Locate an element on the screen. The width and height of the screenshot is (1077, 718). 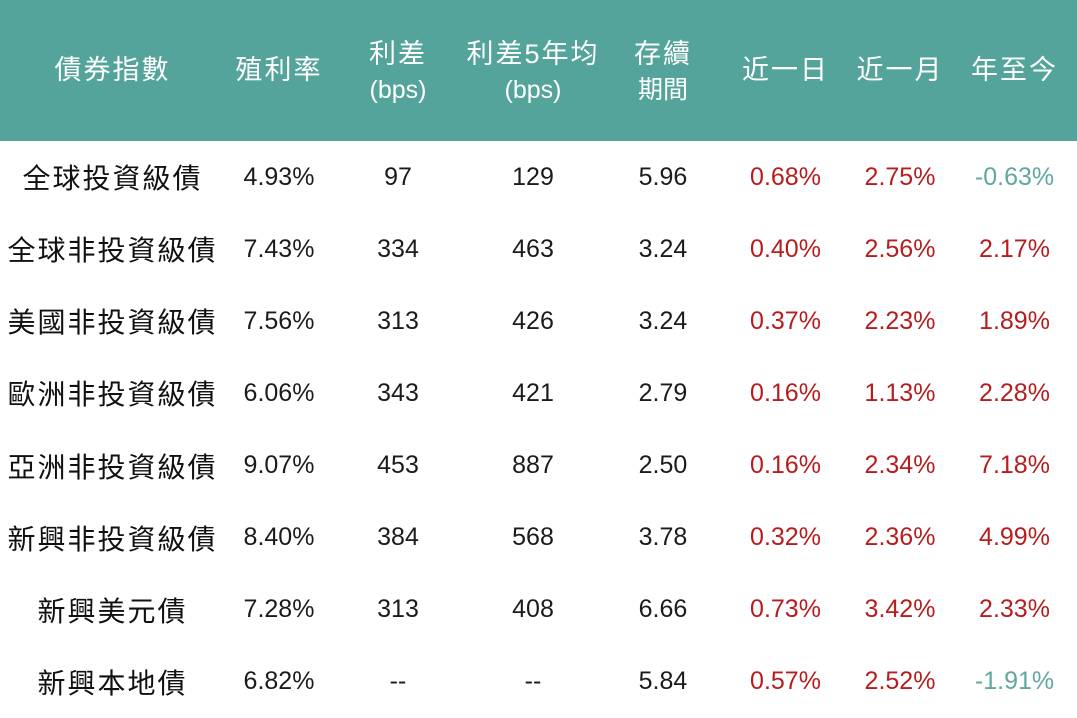
cell-yield: 9.07% is located at coordinates (279, 465).